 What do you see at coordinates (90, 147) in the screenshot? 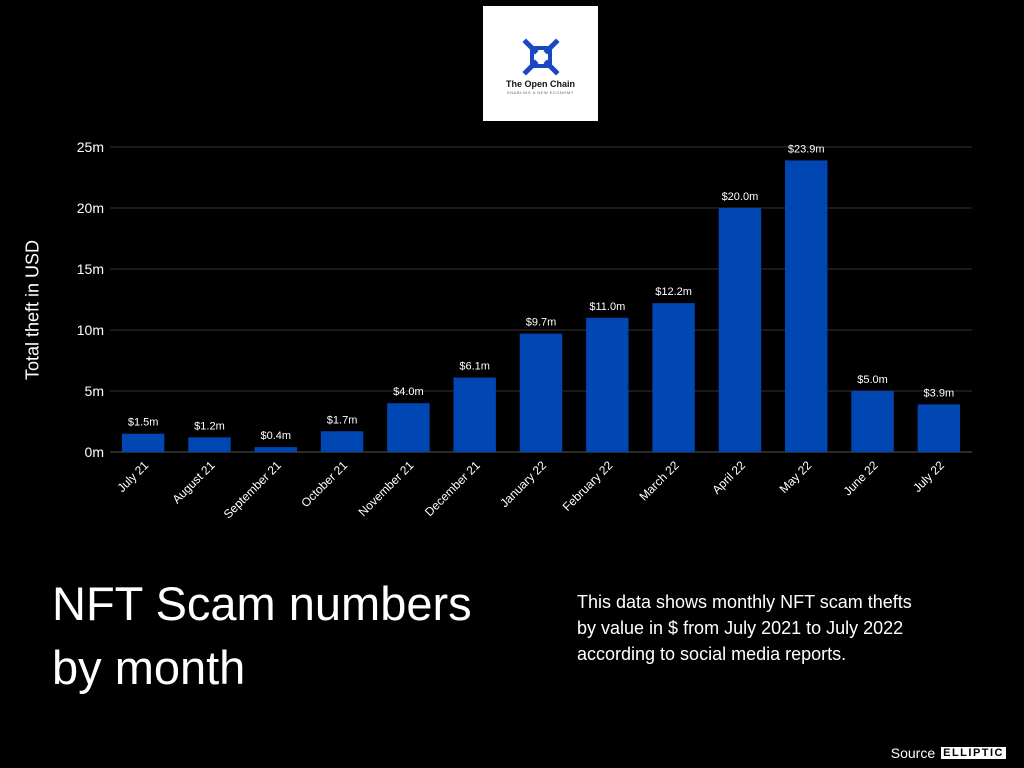
I see `y-tick-label: 25m` at bounding box center [90, 147].